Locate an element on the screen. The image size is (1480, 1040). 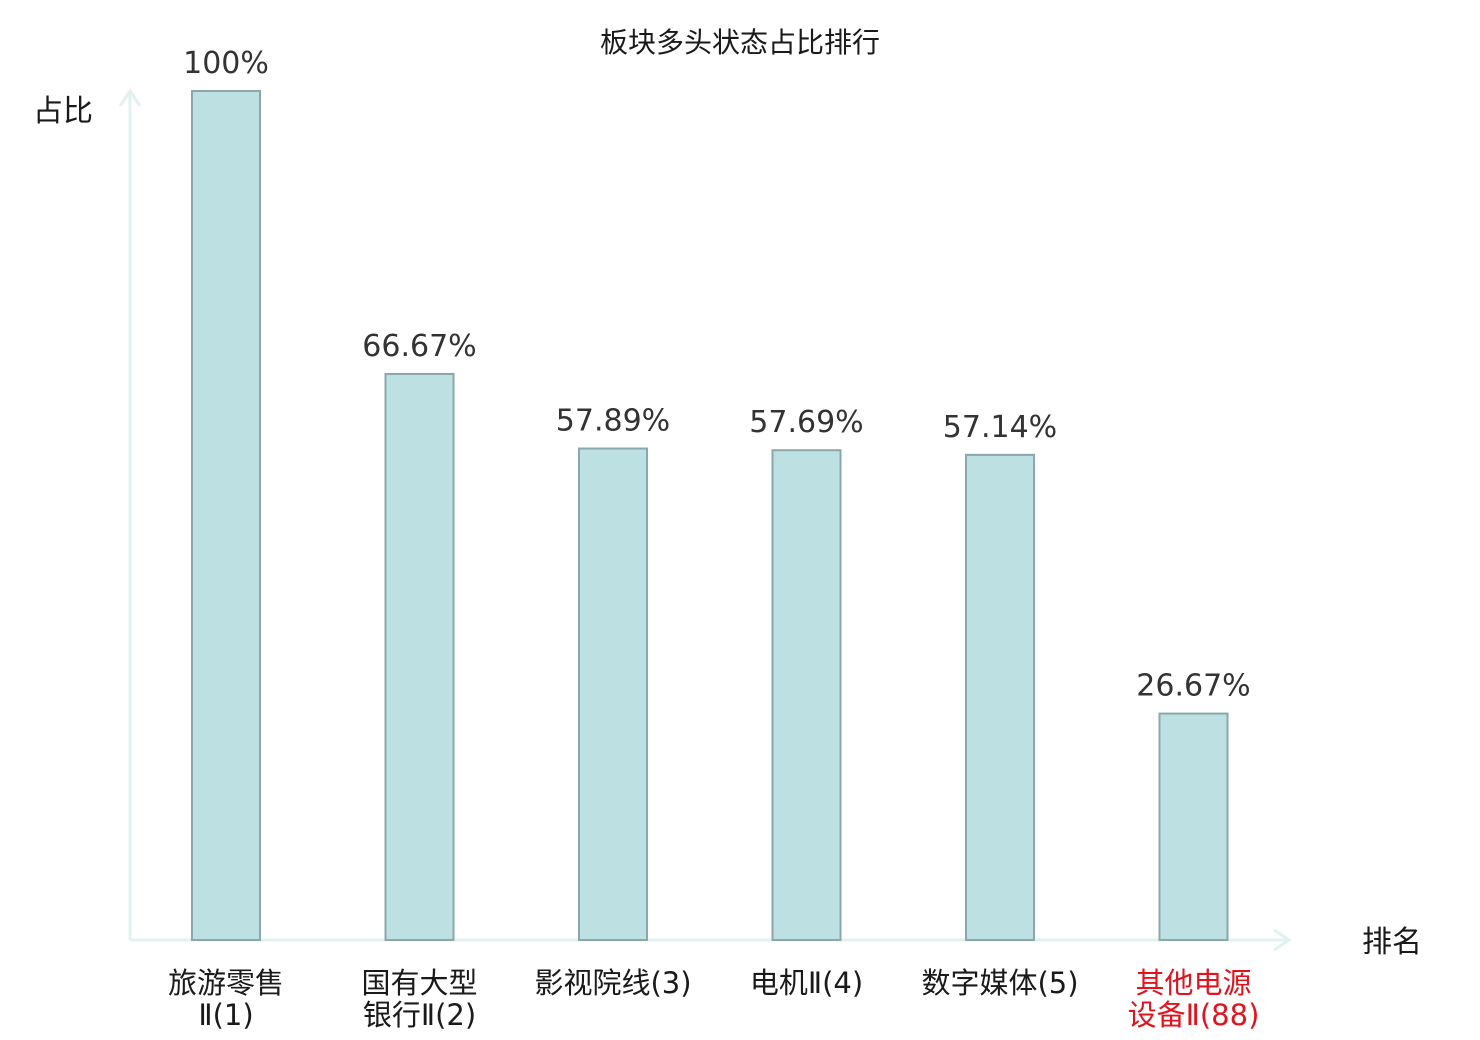
x-axis is located at coordinates (711, 940).